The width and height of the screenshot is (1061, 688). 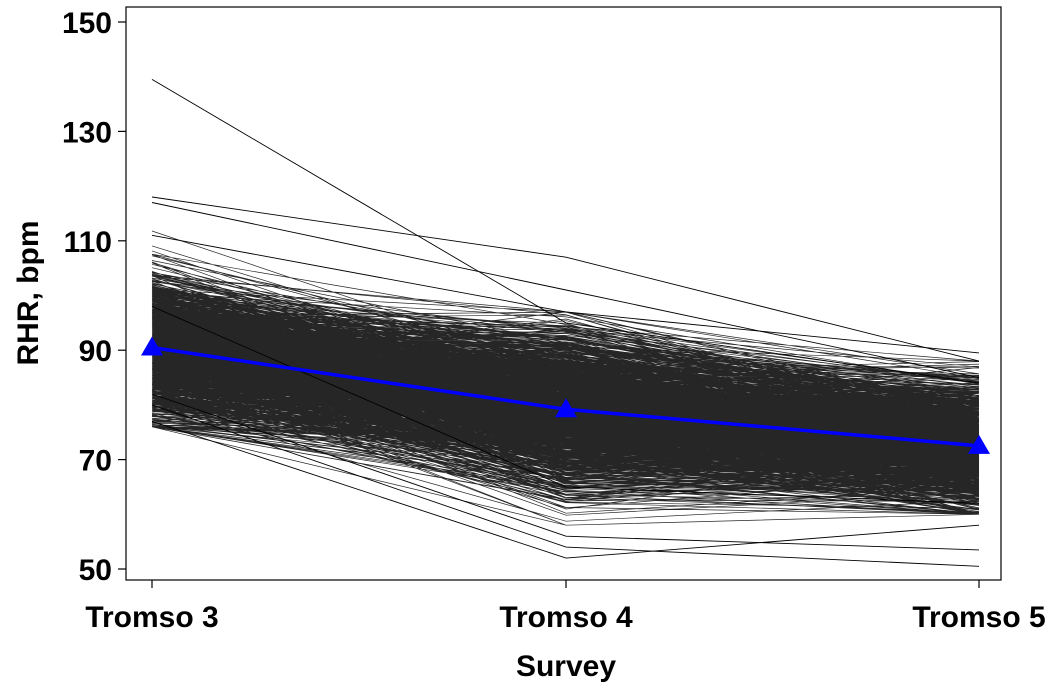 I want to click on x-tick-label: Tromso 4, so click(x=566, y=617).